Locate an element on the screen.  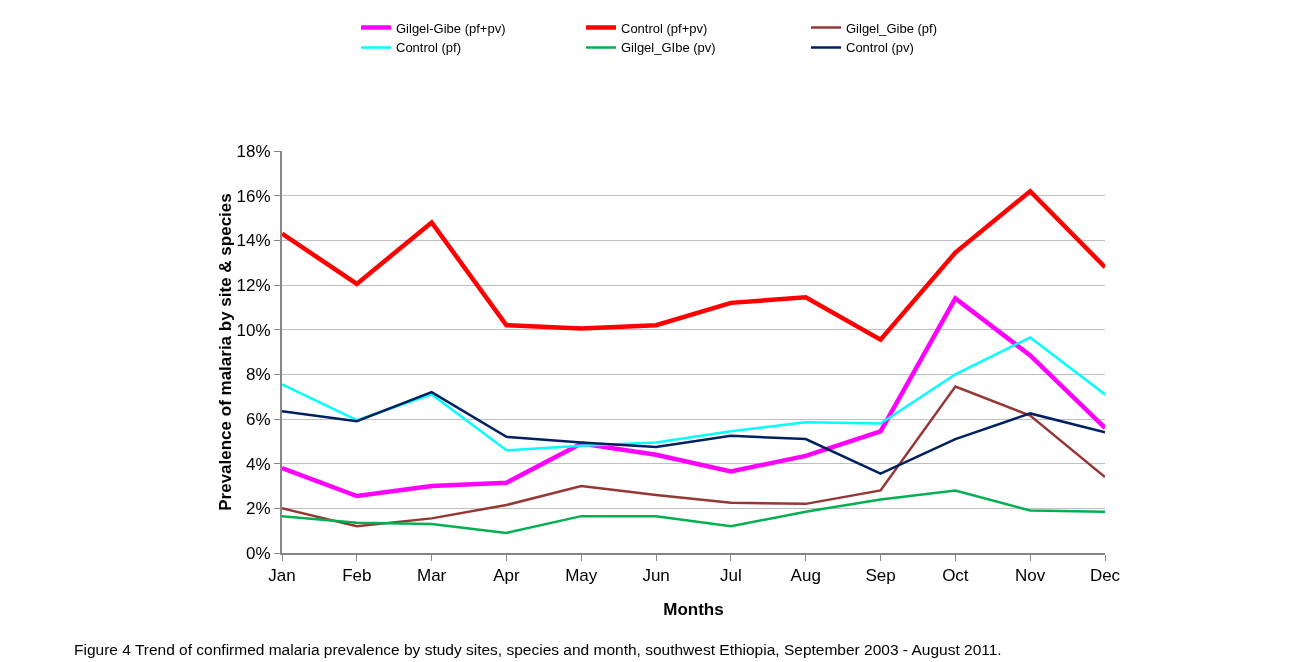
y-tick-label: 6% is located at coordinates (258, 419).